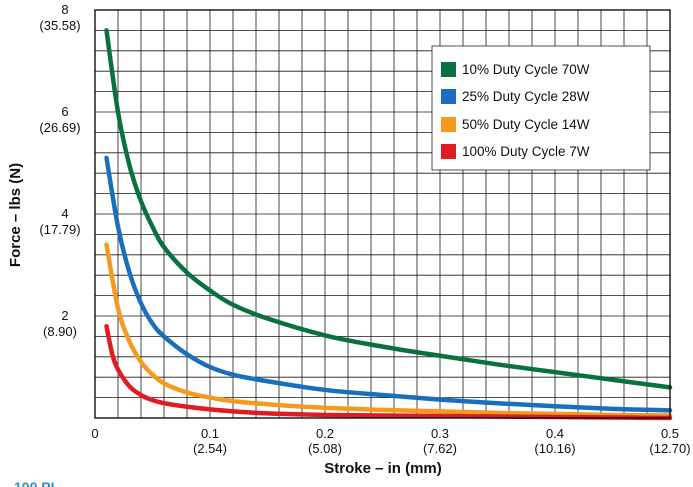 This screenshot has height=487, width=693. I want to click on x-tick-sublabel: (5.08), so click(325, 448).